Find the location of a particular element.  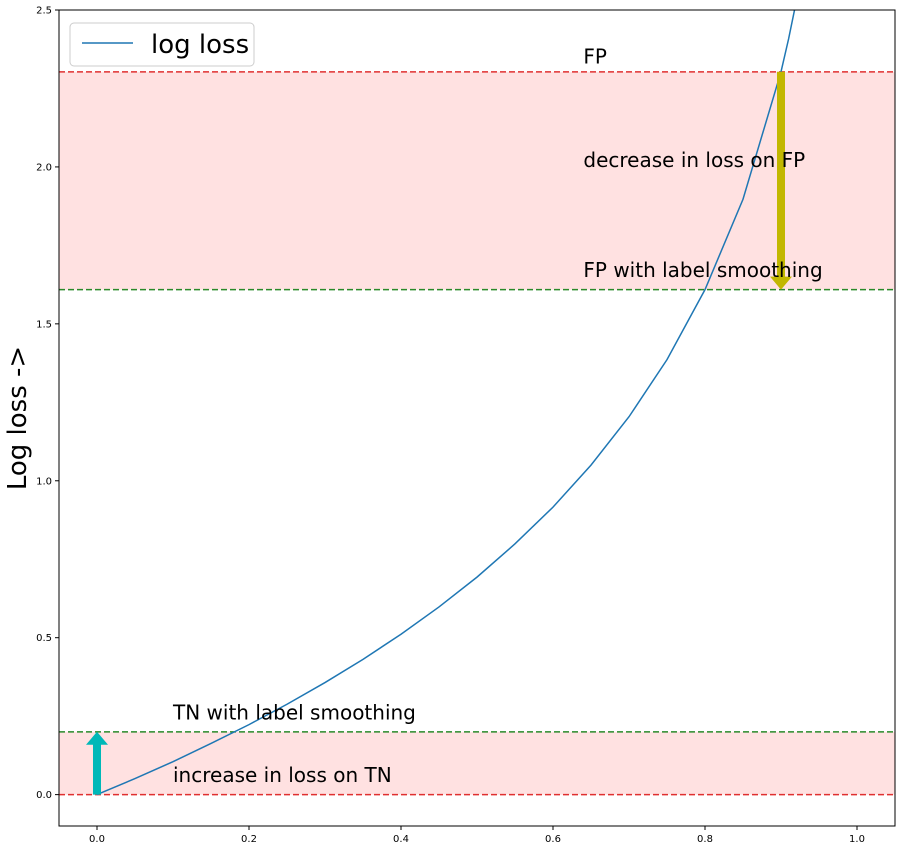

annotation-3: TN with label smoothing is located at coordinates (294, 712).